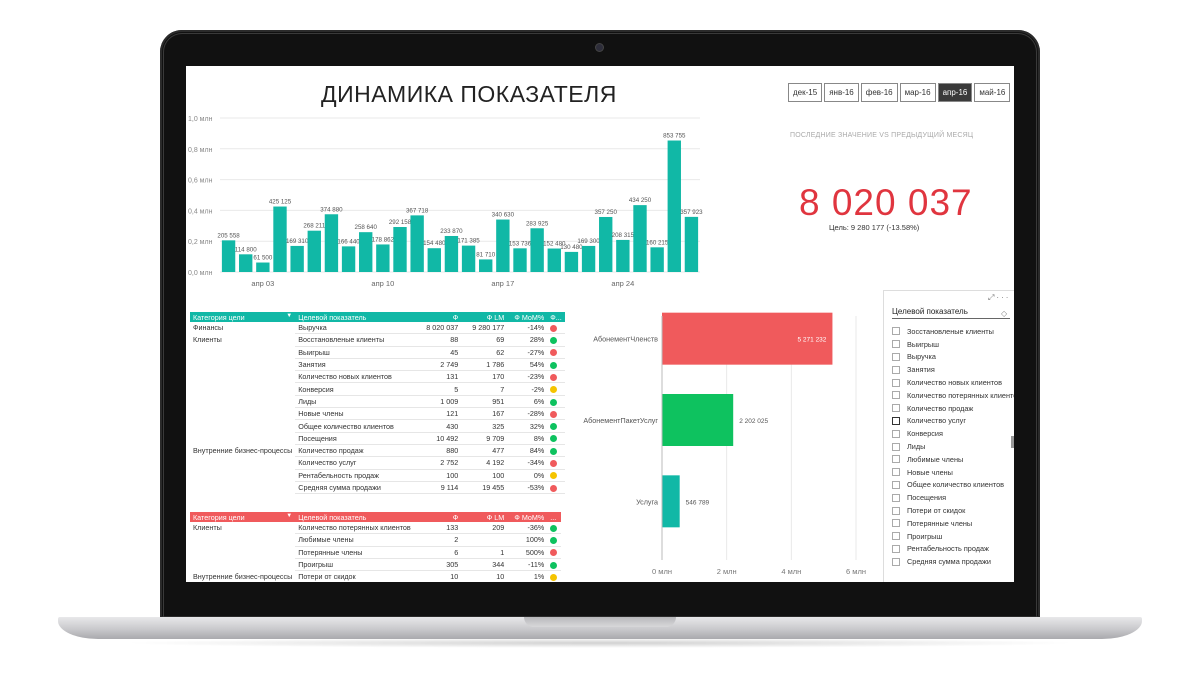 This screenshot has width=1200, height=693. I want to click on slicer-item: Потерянные члены, so click(953, 523).